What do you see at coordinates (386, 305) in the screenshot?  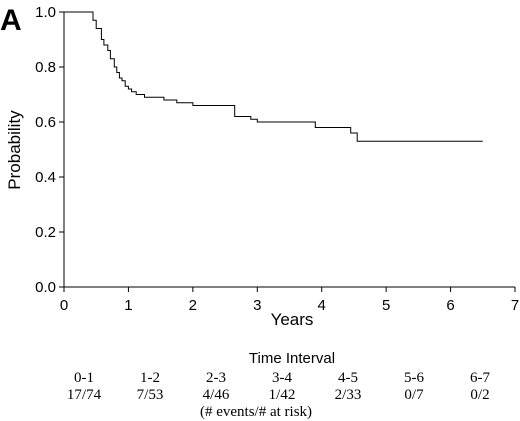 I see `x-tick-label: 5` at bounding box center [386, 305].